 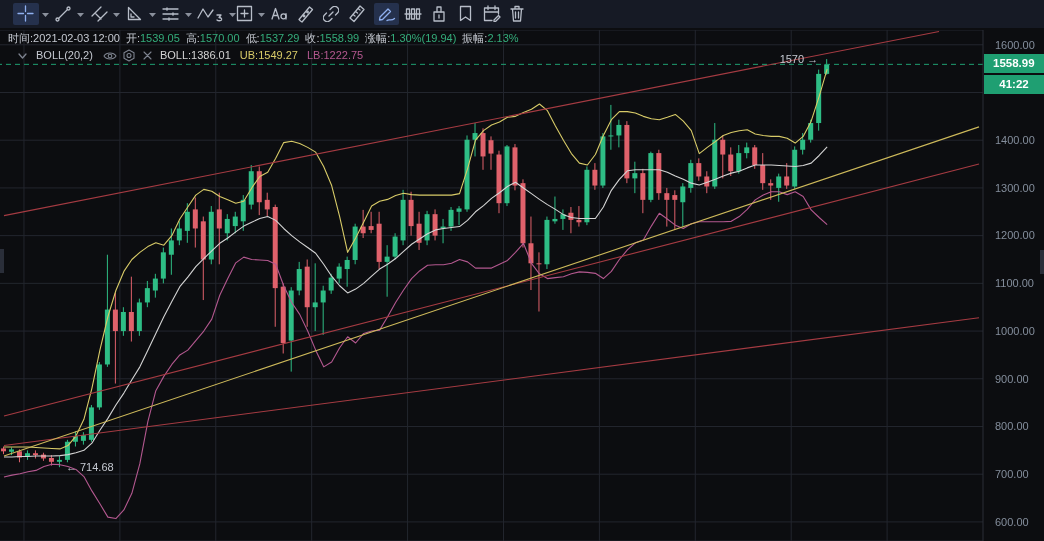 What do you see at coordinates (332, 38) in the screenshot?
I see `annotation: 收:1558.99` at bounding box center [332, 38].